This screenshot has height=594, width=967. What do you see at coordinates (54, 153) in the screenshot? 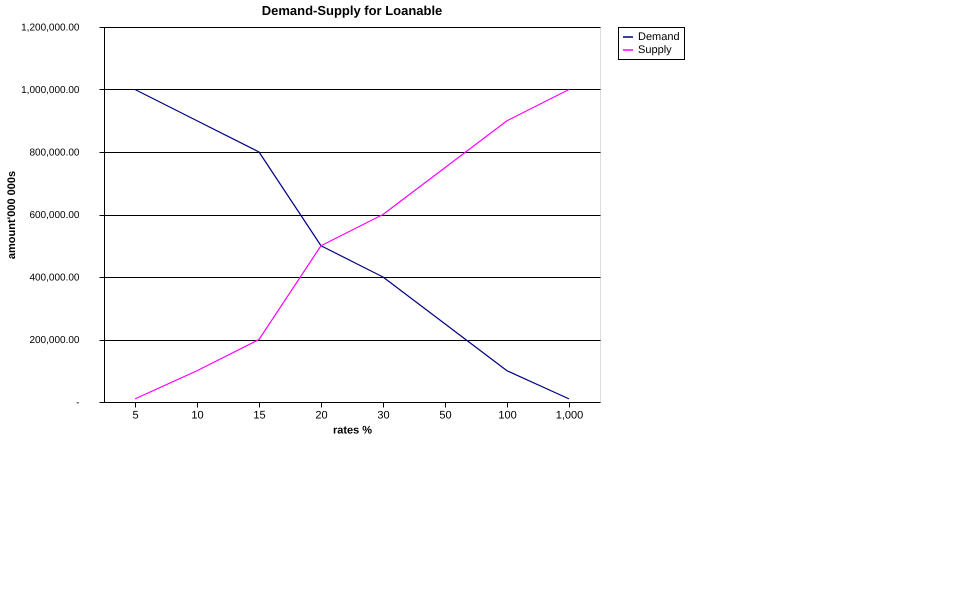
I see `y-tick-label: 800,000.00` at bounding box center [54, 153].